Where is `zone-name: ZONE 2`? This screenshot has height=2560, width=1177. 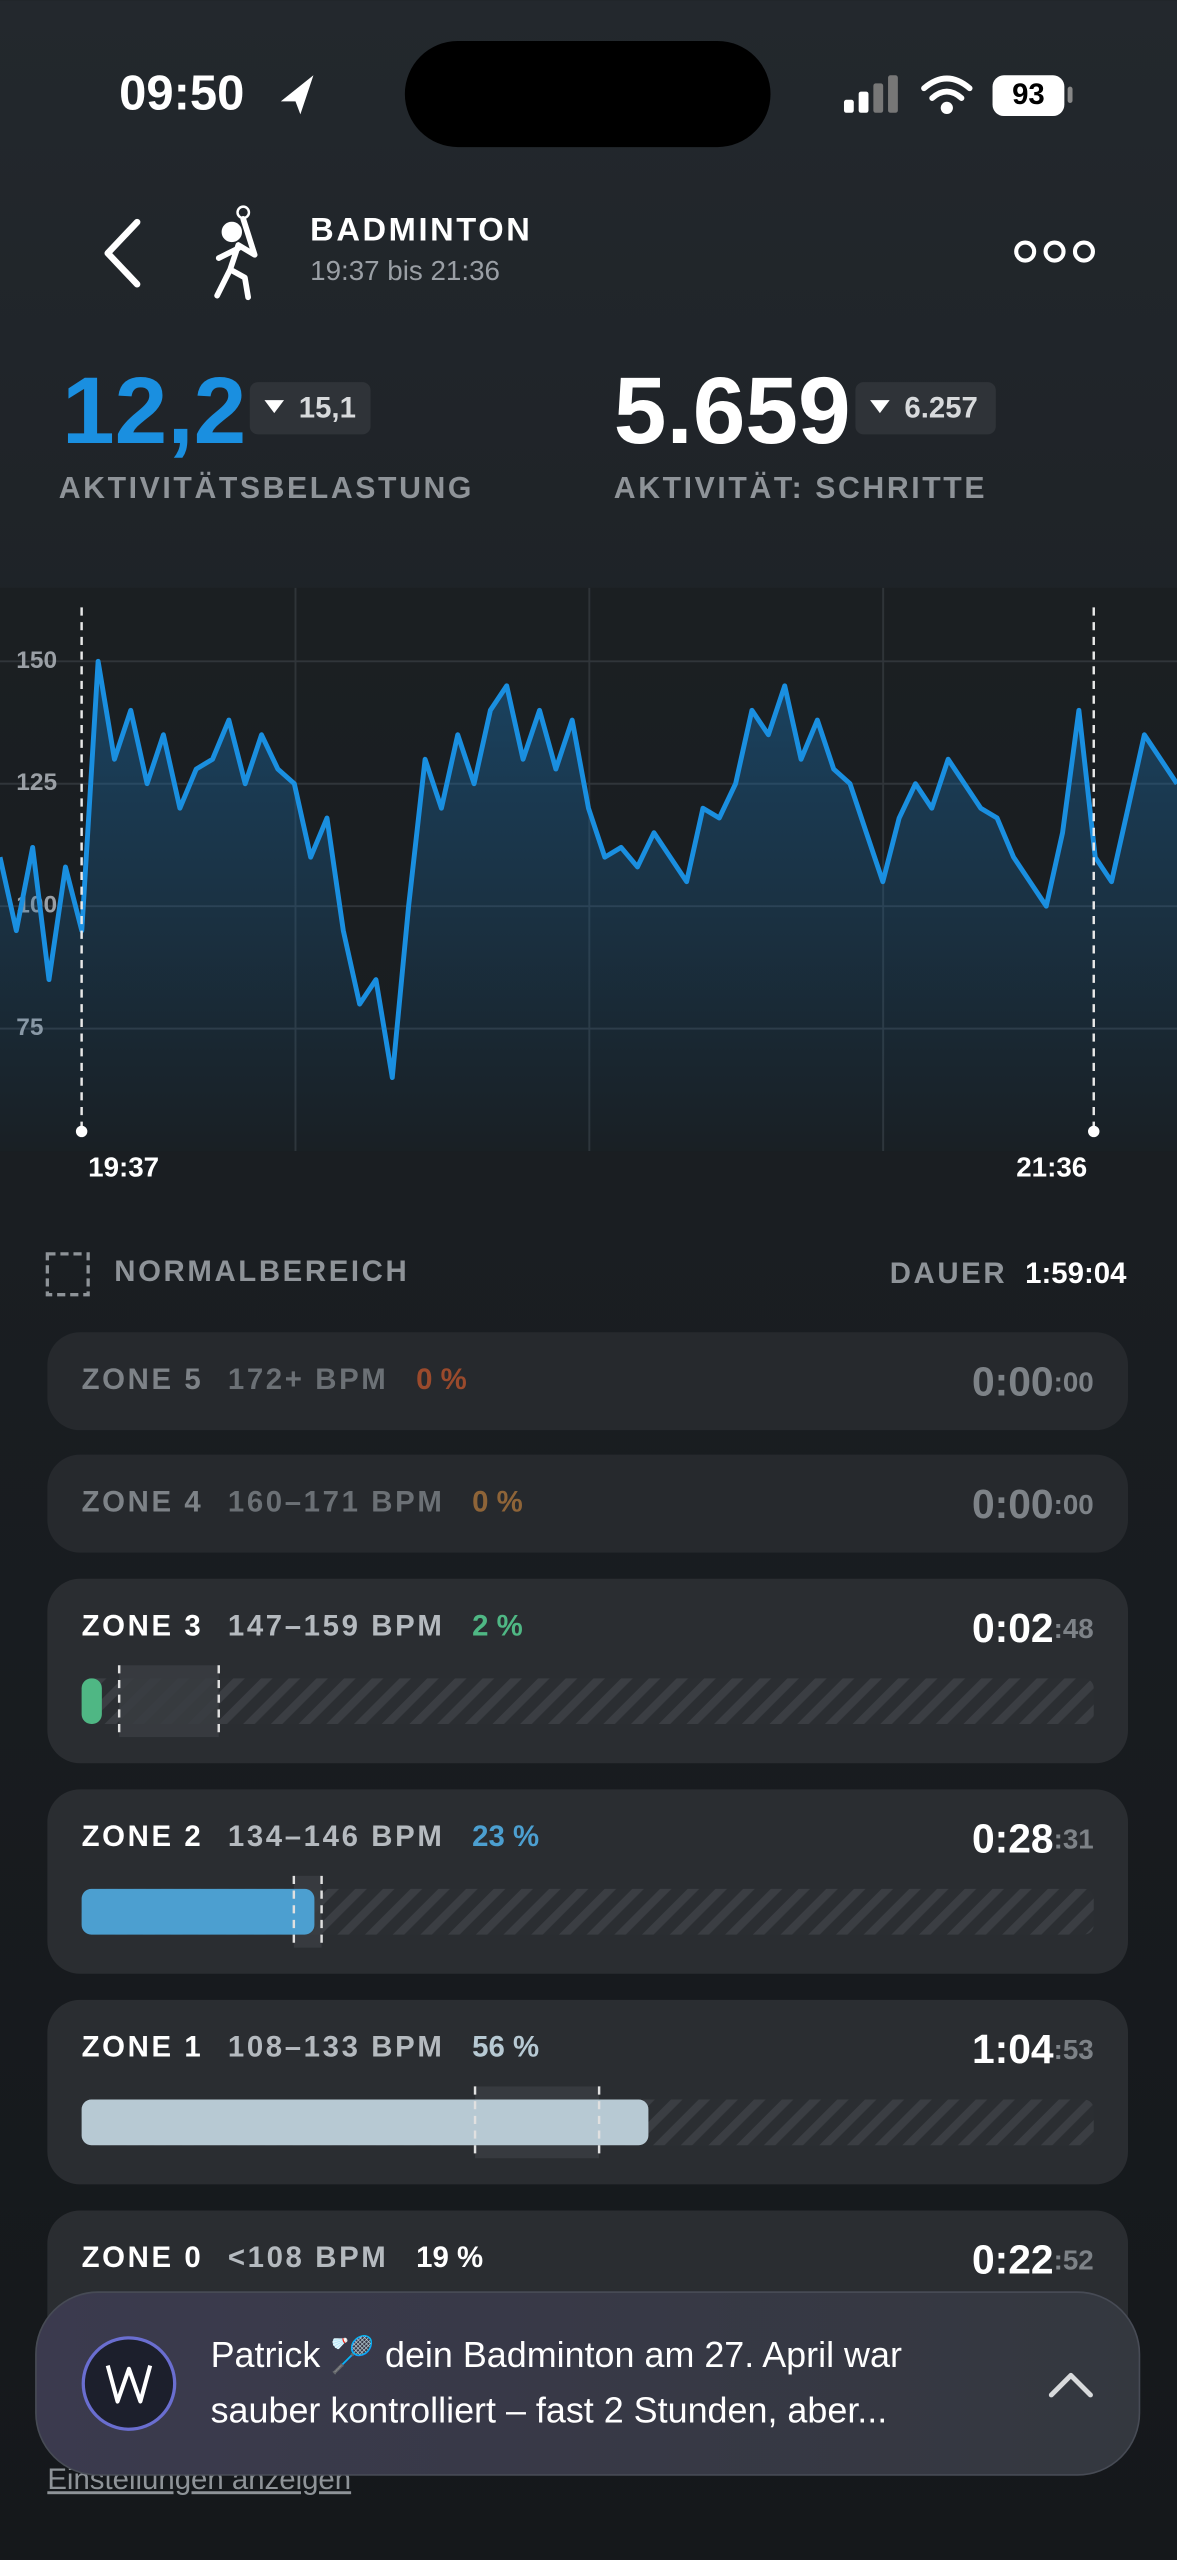
zone-name: ZONE 2 is located at coordinates (143, 1836).